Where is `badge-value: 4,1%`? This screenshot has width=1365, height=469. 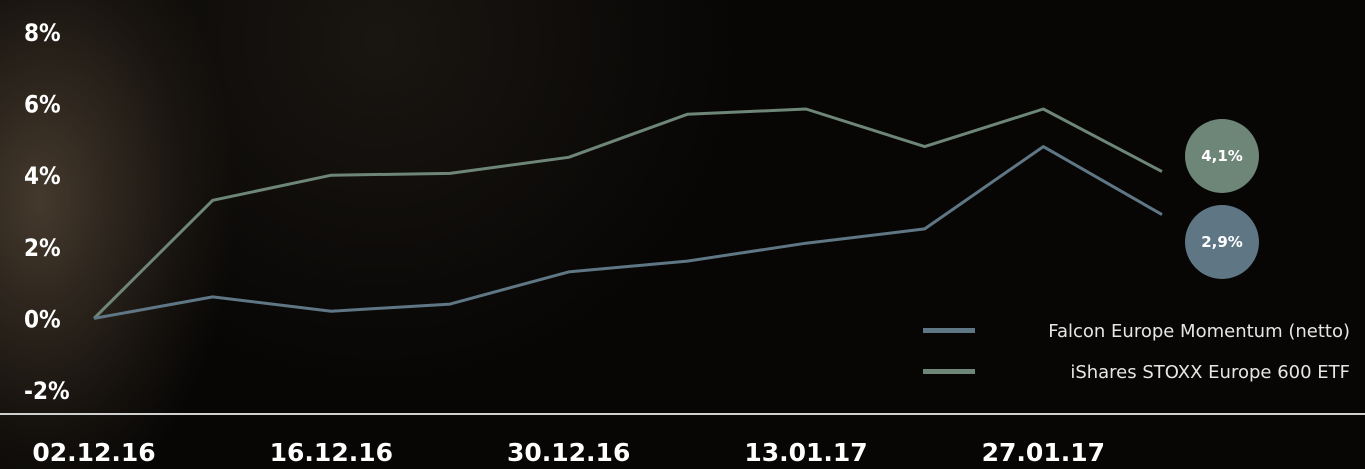 badge-value: 4,1% is located at coordinates (1222, 156).